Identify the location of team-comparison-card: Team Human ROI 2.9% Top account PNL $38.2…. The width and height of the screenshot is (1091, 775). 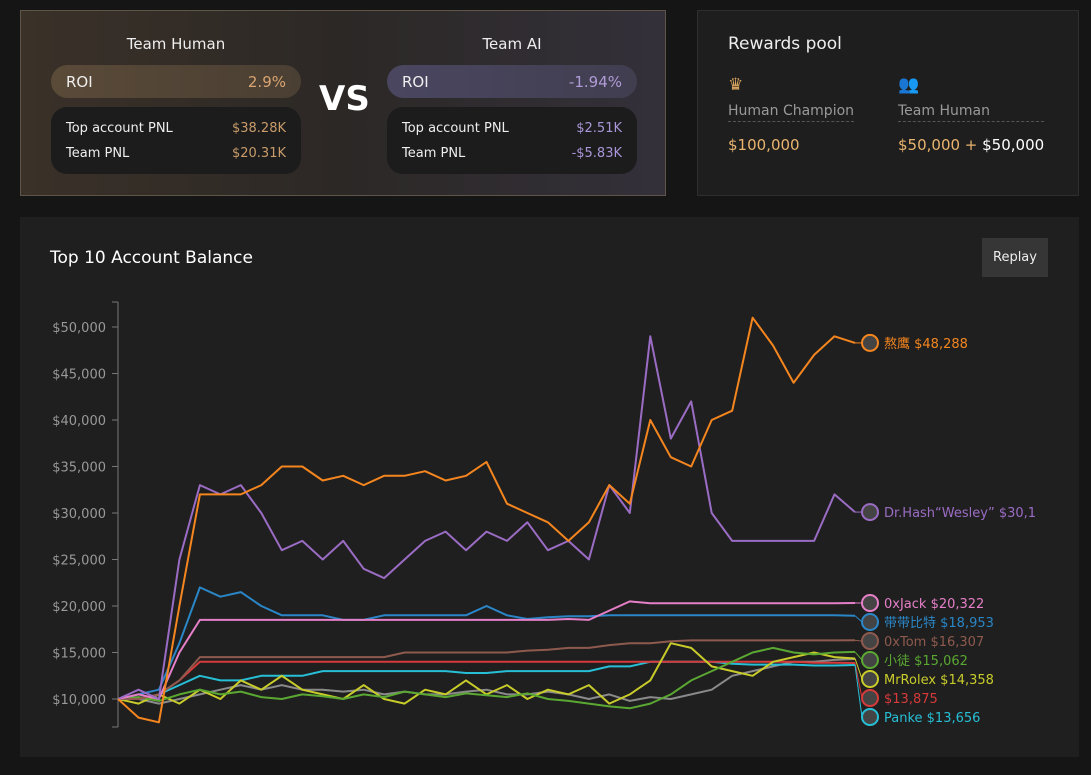
(343, 103).